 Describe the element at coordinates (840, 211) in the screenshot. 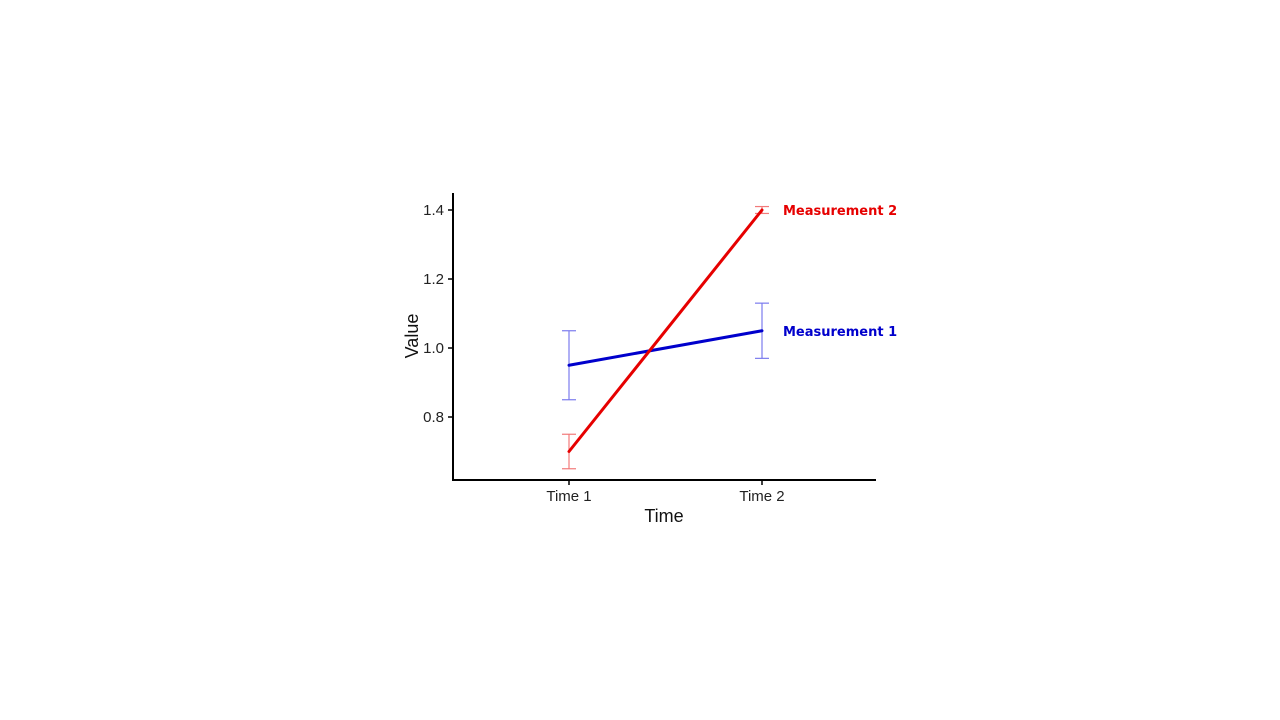

I see `series-label: Measurement 2` at that location.